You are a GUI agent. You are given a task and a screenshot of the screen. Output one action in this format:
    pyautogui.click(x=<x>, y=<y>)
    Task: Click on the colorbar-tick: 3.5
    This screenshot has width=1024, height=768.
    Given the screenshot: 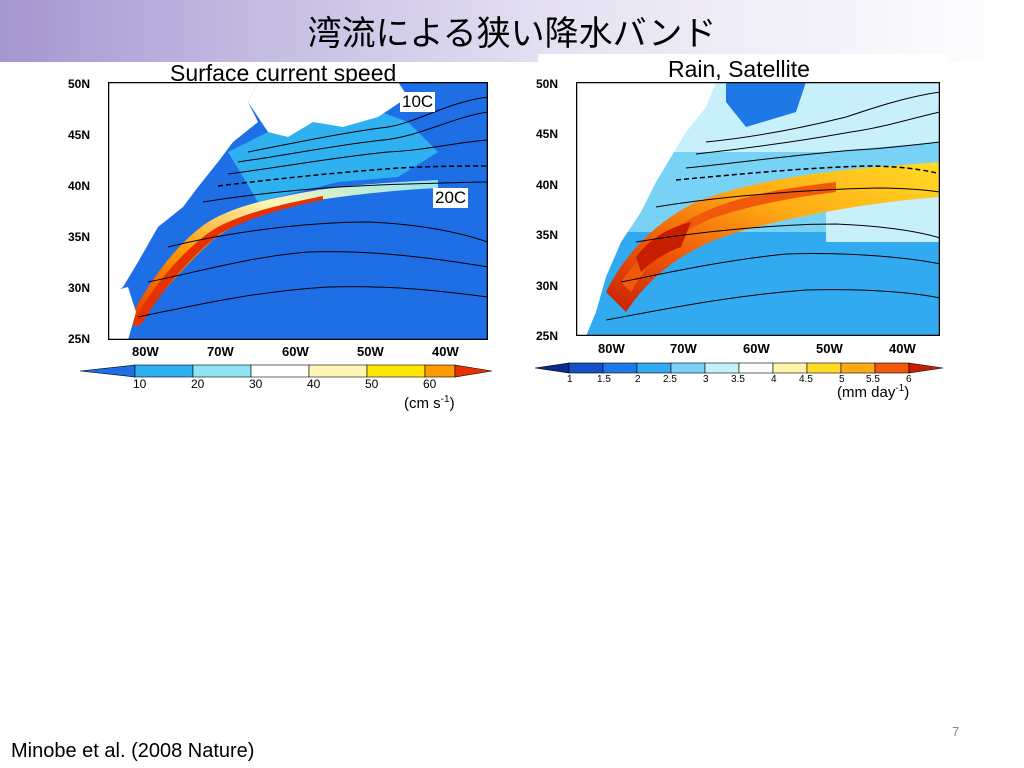 What is the action you would take?
    pyautogui.click(x=738, y=379)
    